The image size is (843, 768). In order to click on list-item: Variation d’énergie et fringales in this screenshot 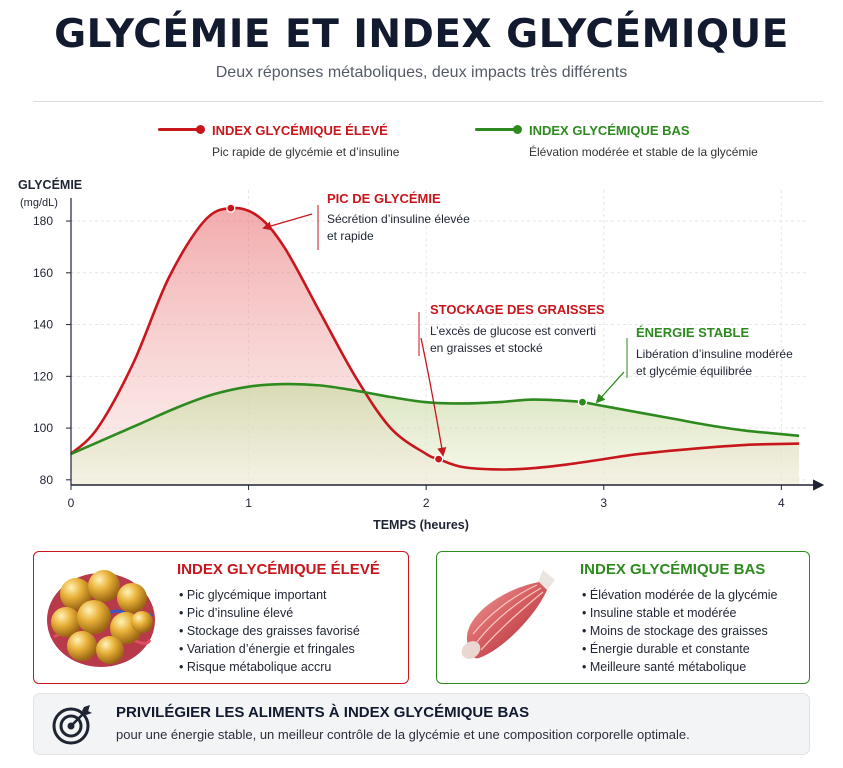, I will do `click(269, 649)`.